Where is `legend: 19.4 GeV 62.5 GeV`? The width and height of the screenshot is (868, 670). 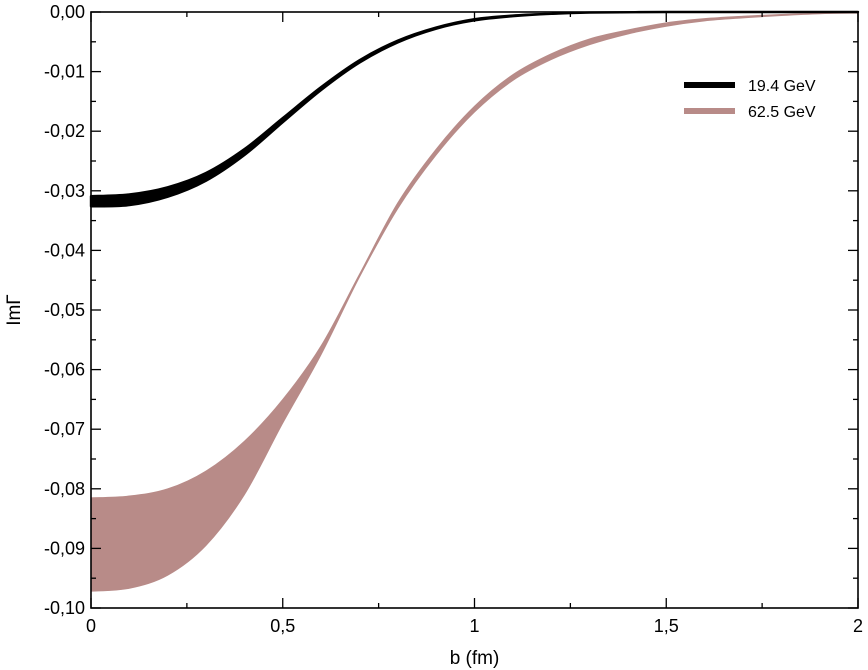
legend: 19.4 GeV 62.5 GeV is located at coordinates (750, 99).